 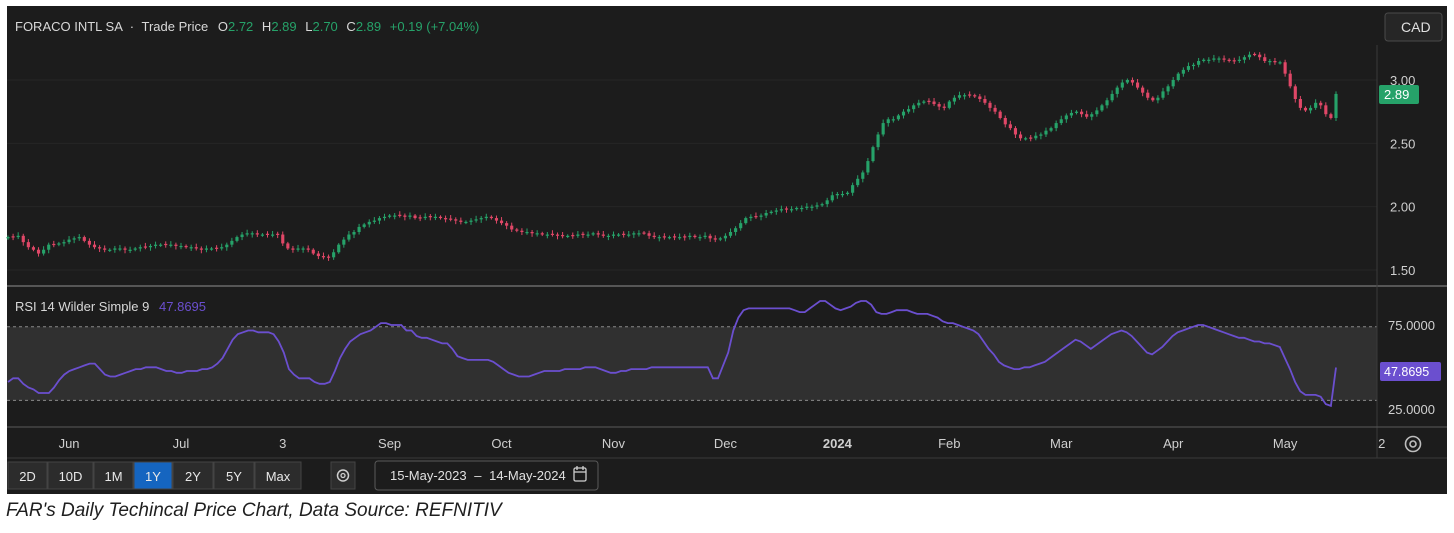 I want to click on currency-button: CAD, so click(x=1413, y=27).